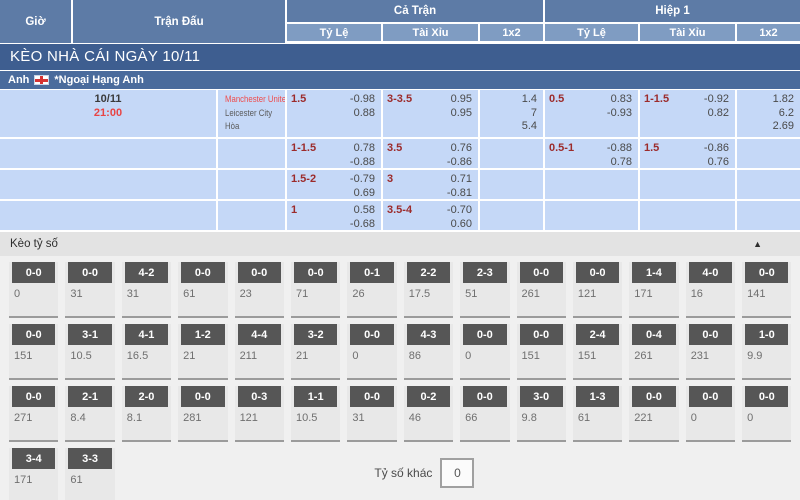 The width and height of the screenshot is (800, 500). What do you see at coordinates (364, 148) in the screenshot?
I see `odds-value: 0.78` at bounding box center [364, 148].